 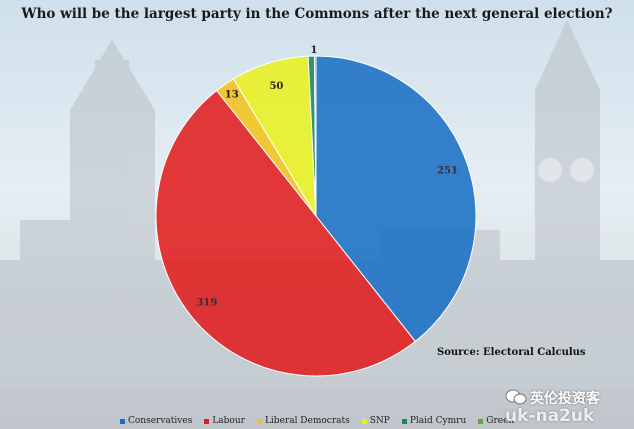 I want to click on source-label: Source: Electoral Calculus, so click(x=511, y=352).